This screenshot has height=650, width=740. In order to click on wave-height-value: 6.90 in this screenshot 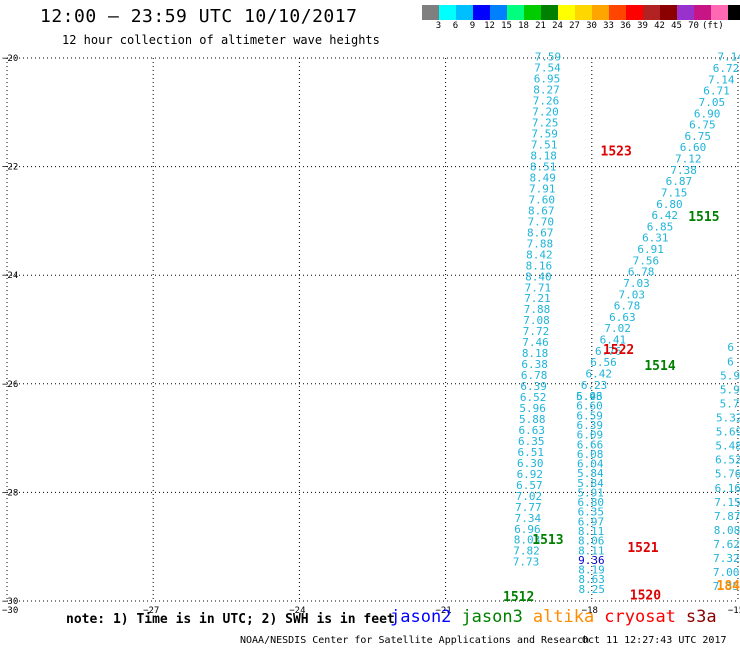, I will do `click(707, 113)`.